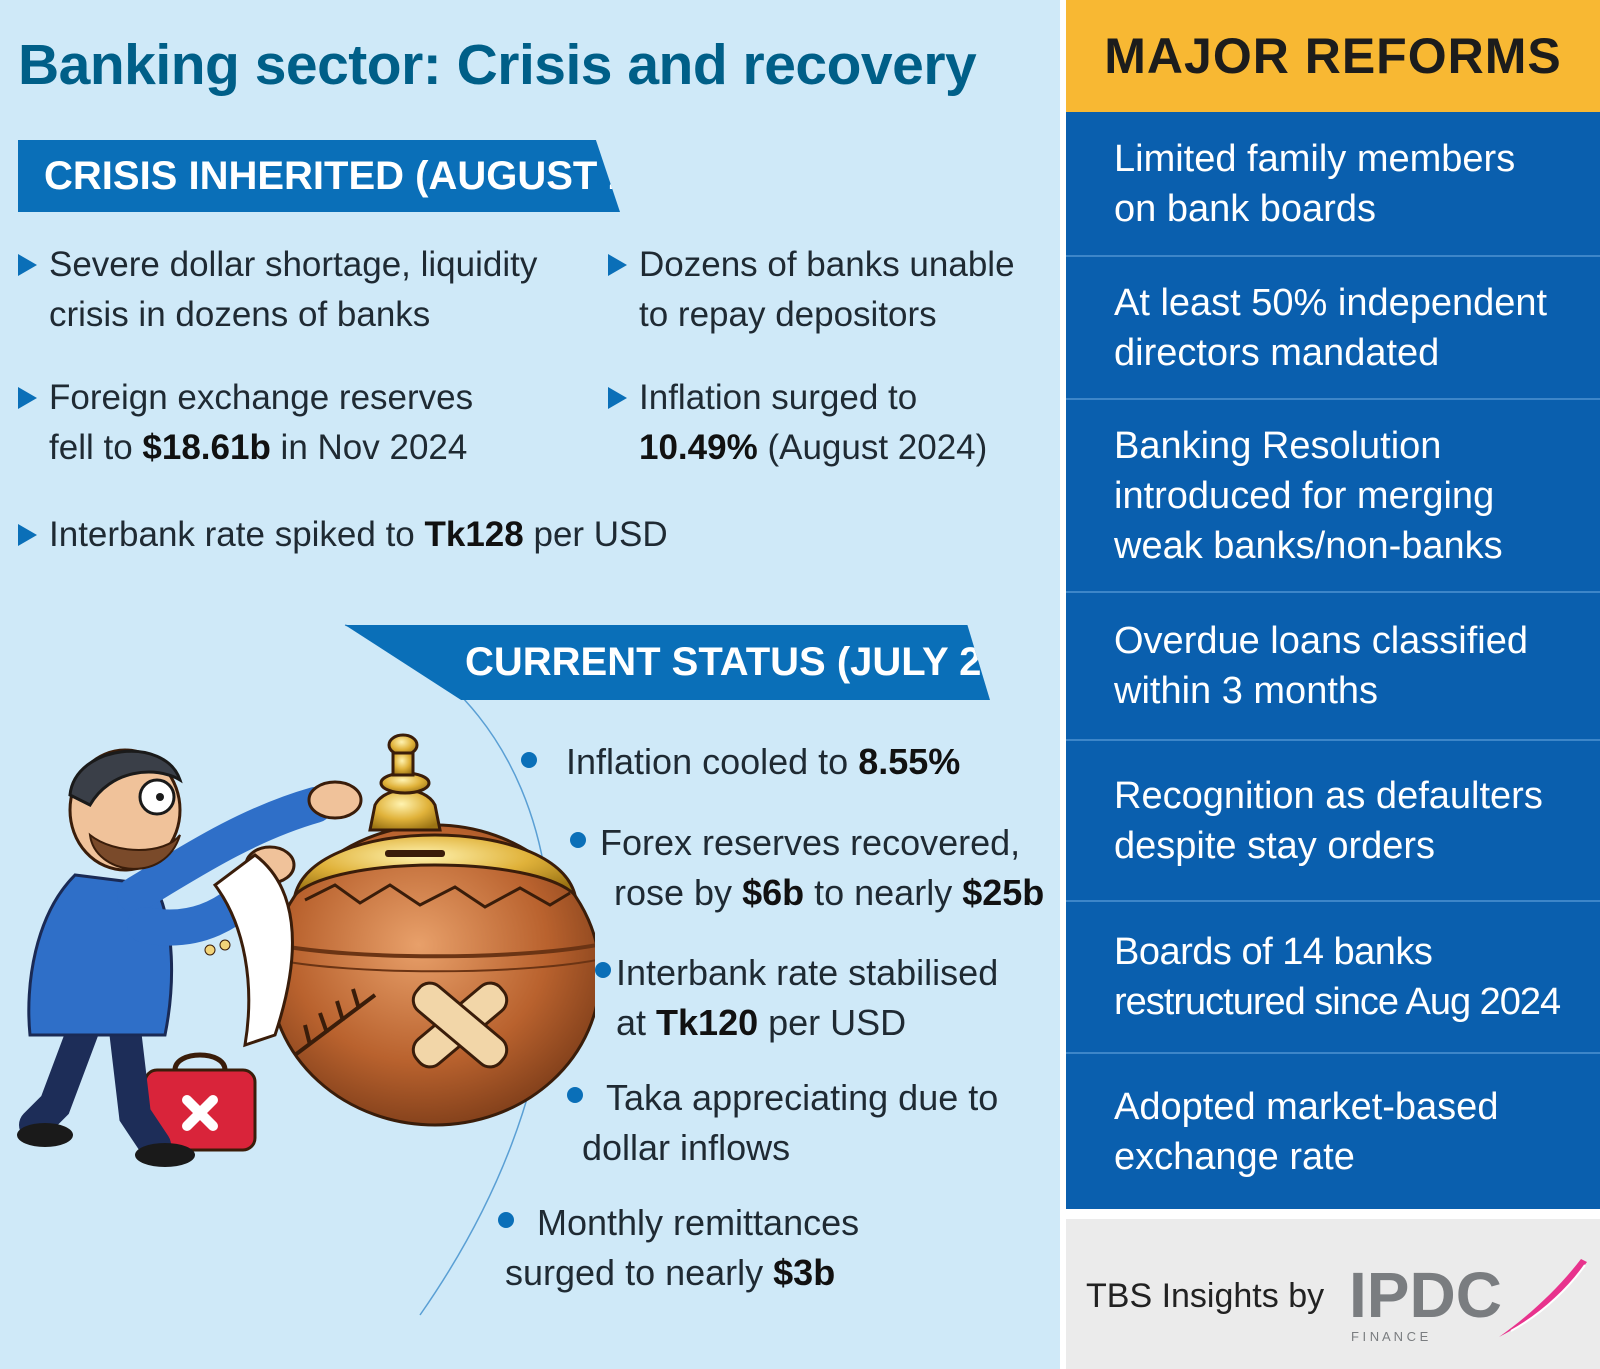 Image resolution: width=1600 pixels, height=1369 pixels. I want to click on reform-item: Adopted market-based exchange rate, so click(1333, 1131).